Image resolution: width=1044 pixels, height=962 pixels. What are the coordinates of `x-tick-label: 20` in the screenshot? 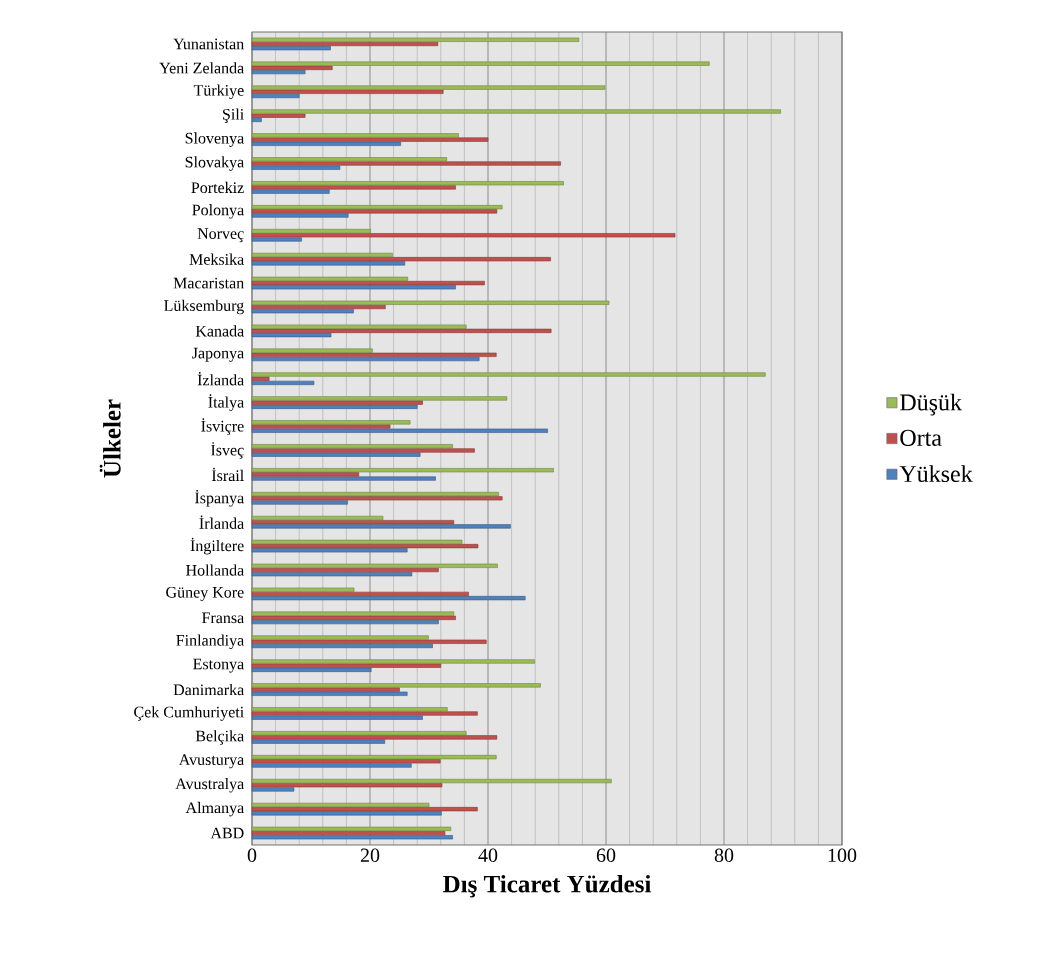 It's located at (370, 855).